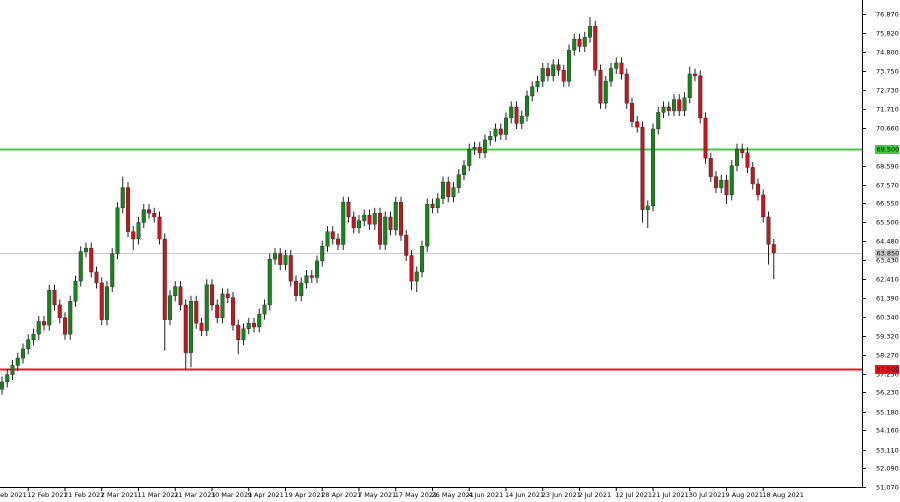  I want to click on x-tick-label: 9 Apr 2021, so click(266, 495).